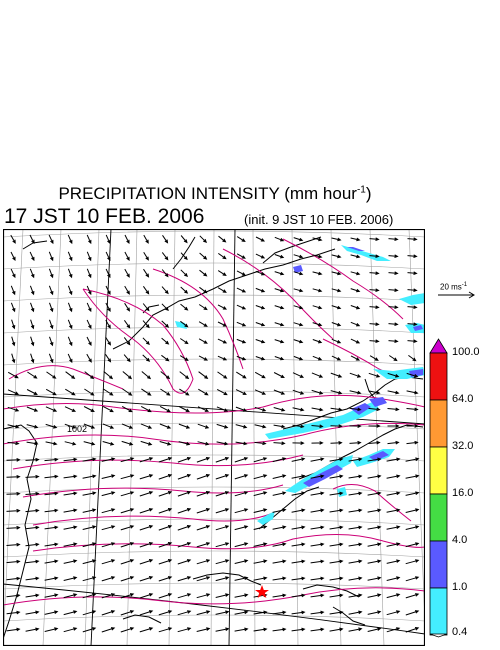 Image resolution: width=500 pixels, height=650 pixels. Describe the element at coordinates (463, 446) in the screenshot. I see `colorbar-label-32: 32.0` at that location.